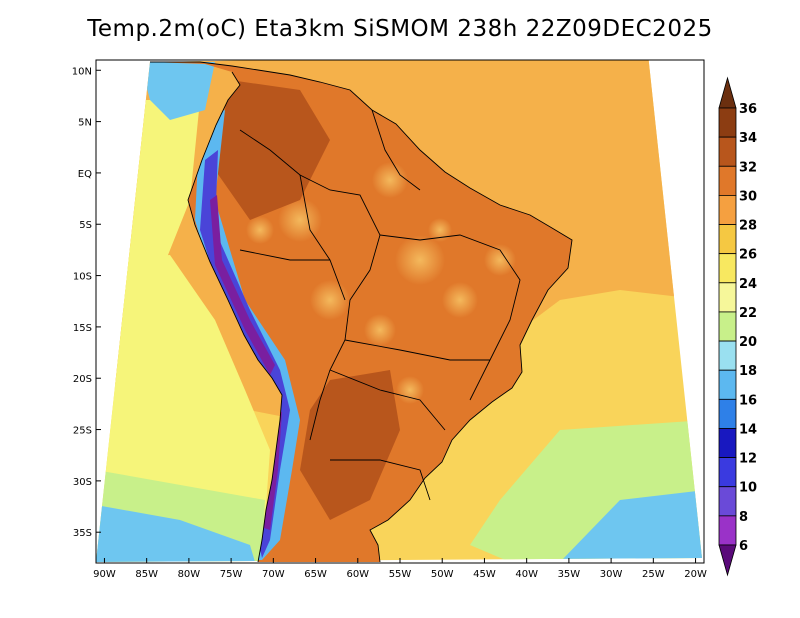 Image resolution: width=800 pixels, height=618 pixels. What do you see at coordinates (727, 560) in the screenshot?
I see `colorbar-bottom-arrow` at bounding box center [727, 560].